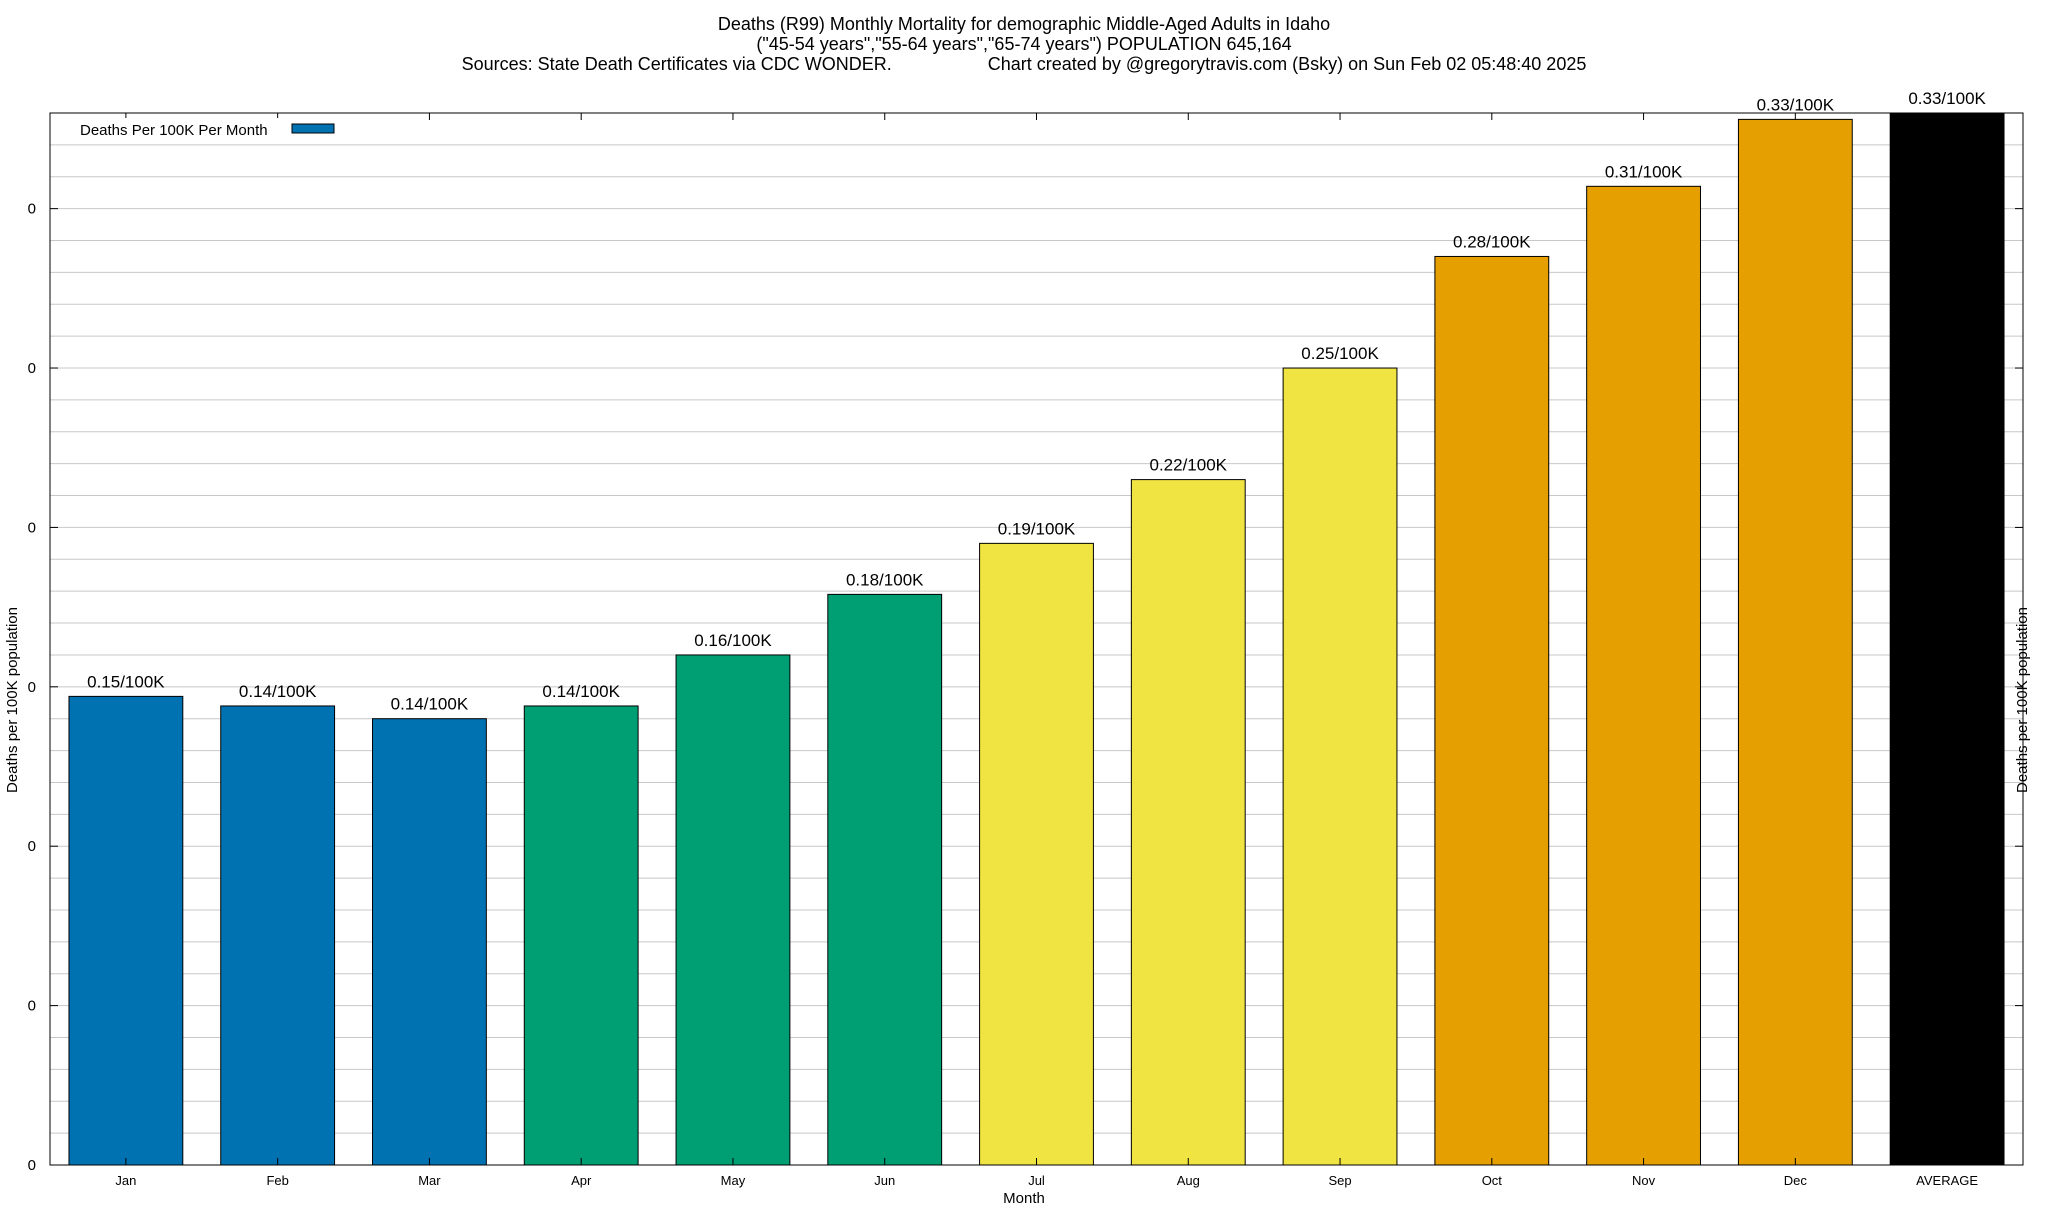 Image resolution: width=2048 pixels, height=1207 pixels. What do you see at coordinates (733, 1180) in the screenshot?
I see `x-tick-label: May` at bounding box center [733, 1180].